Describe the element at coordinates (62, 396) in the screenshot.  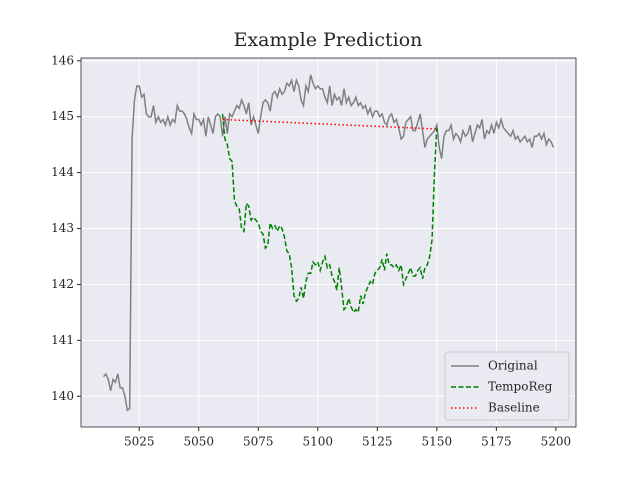
I see `y-tick-label: 140` at that location.